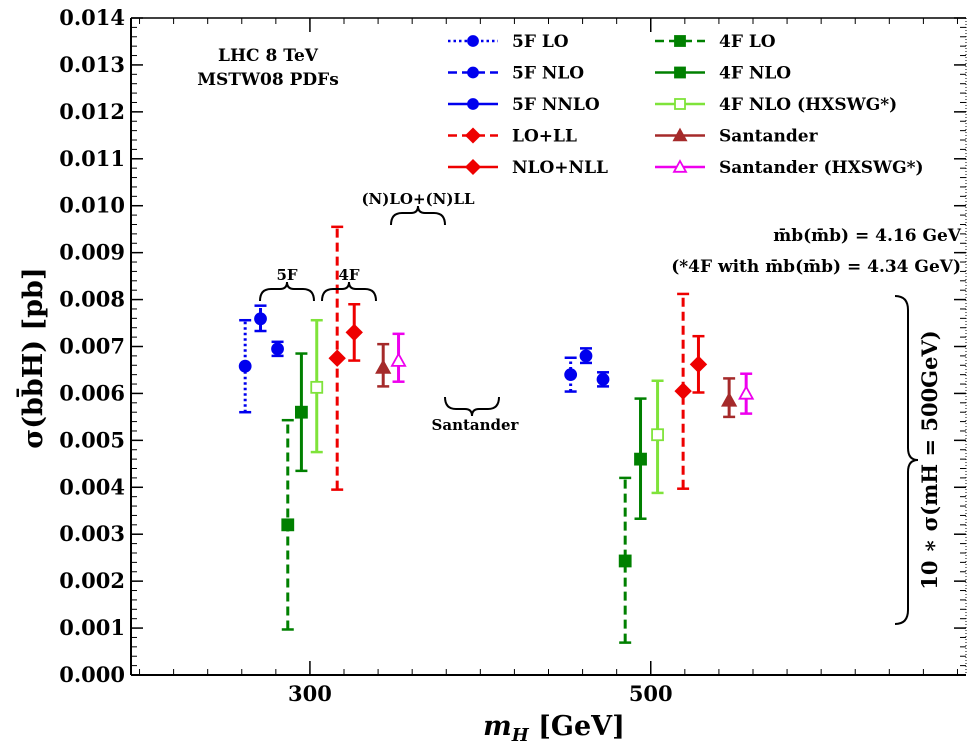 The height and width of the screenshot is (745, 977). What do you see at coordinates (92, 205) in the screenshot?
I see `y-tick-label: 0.010` at bounding box center [92, 205].